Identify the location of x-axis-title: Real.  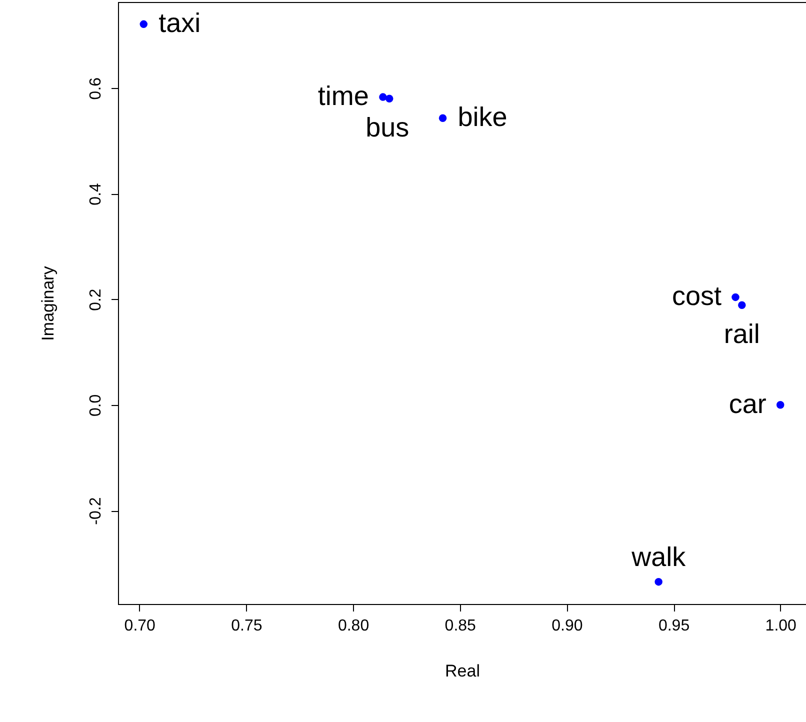
(462, 671).